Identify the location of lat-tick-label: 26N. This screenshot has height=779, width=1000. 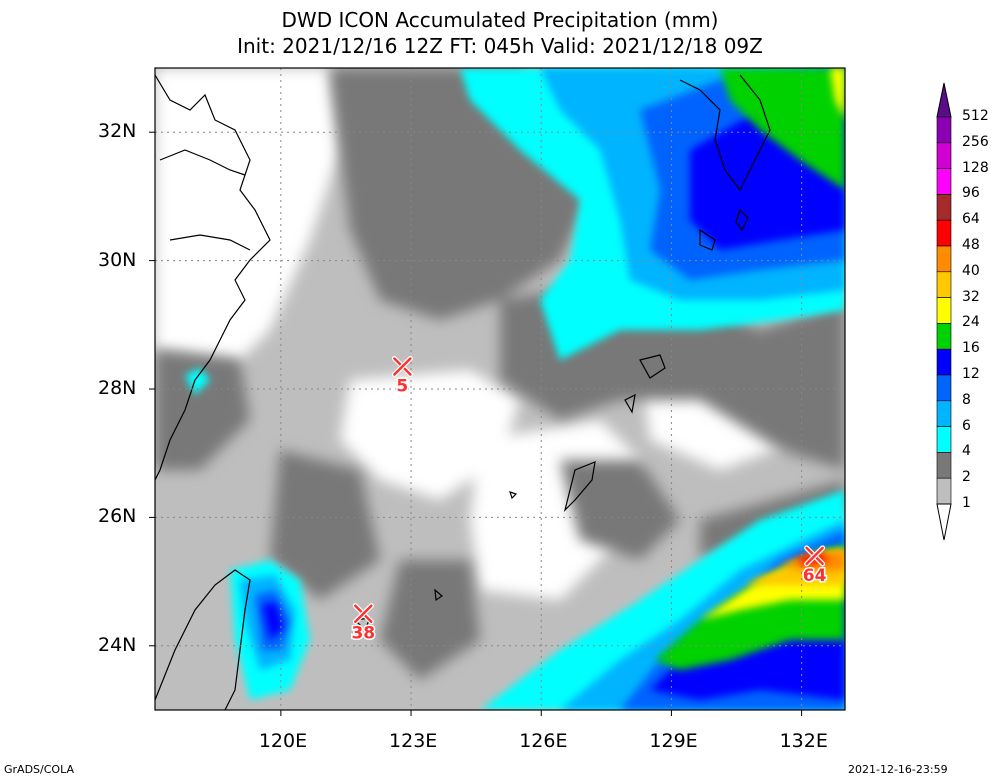
(117, 516).